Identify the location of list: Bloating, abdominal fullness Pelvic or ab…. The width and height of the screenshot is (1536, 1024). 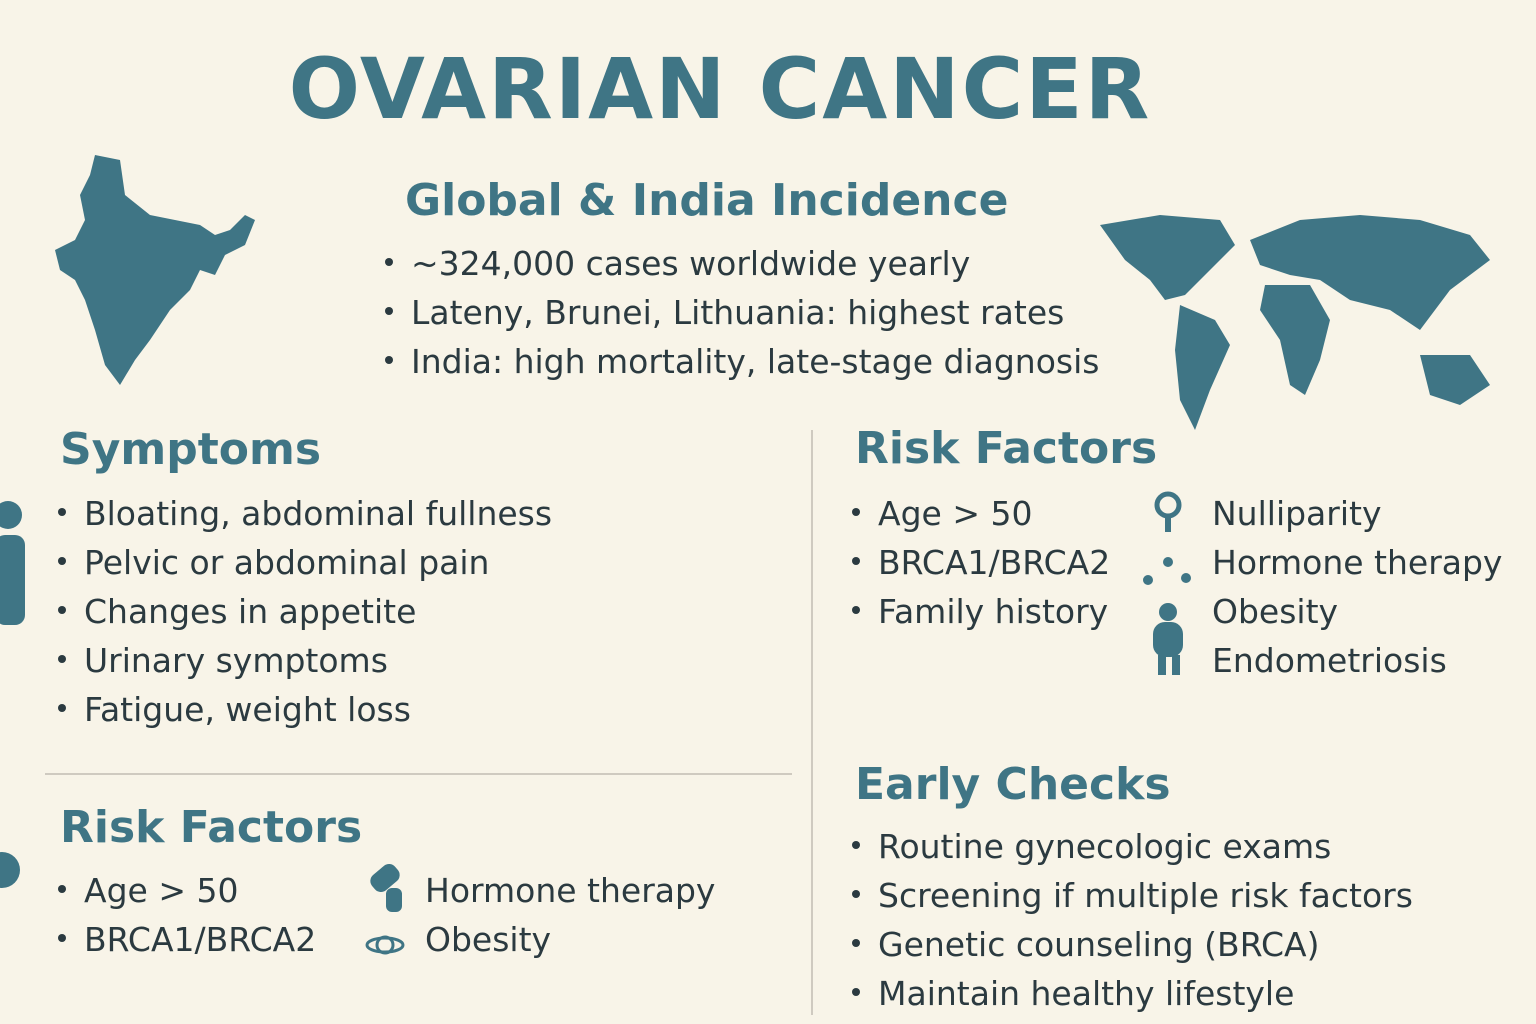
(305, 611).